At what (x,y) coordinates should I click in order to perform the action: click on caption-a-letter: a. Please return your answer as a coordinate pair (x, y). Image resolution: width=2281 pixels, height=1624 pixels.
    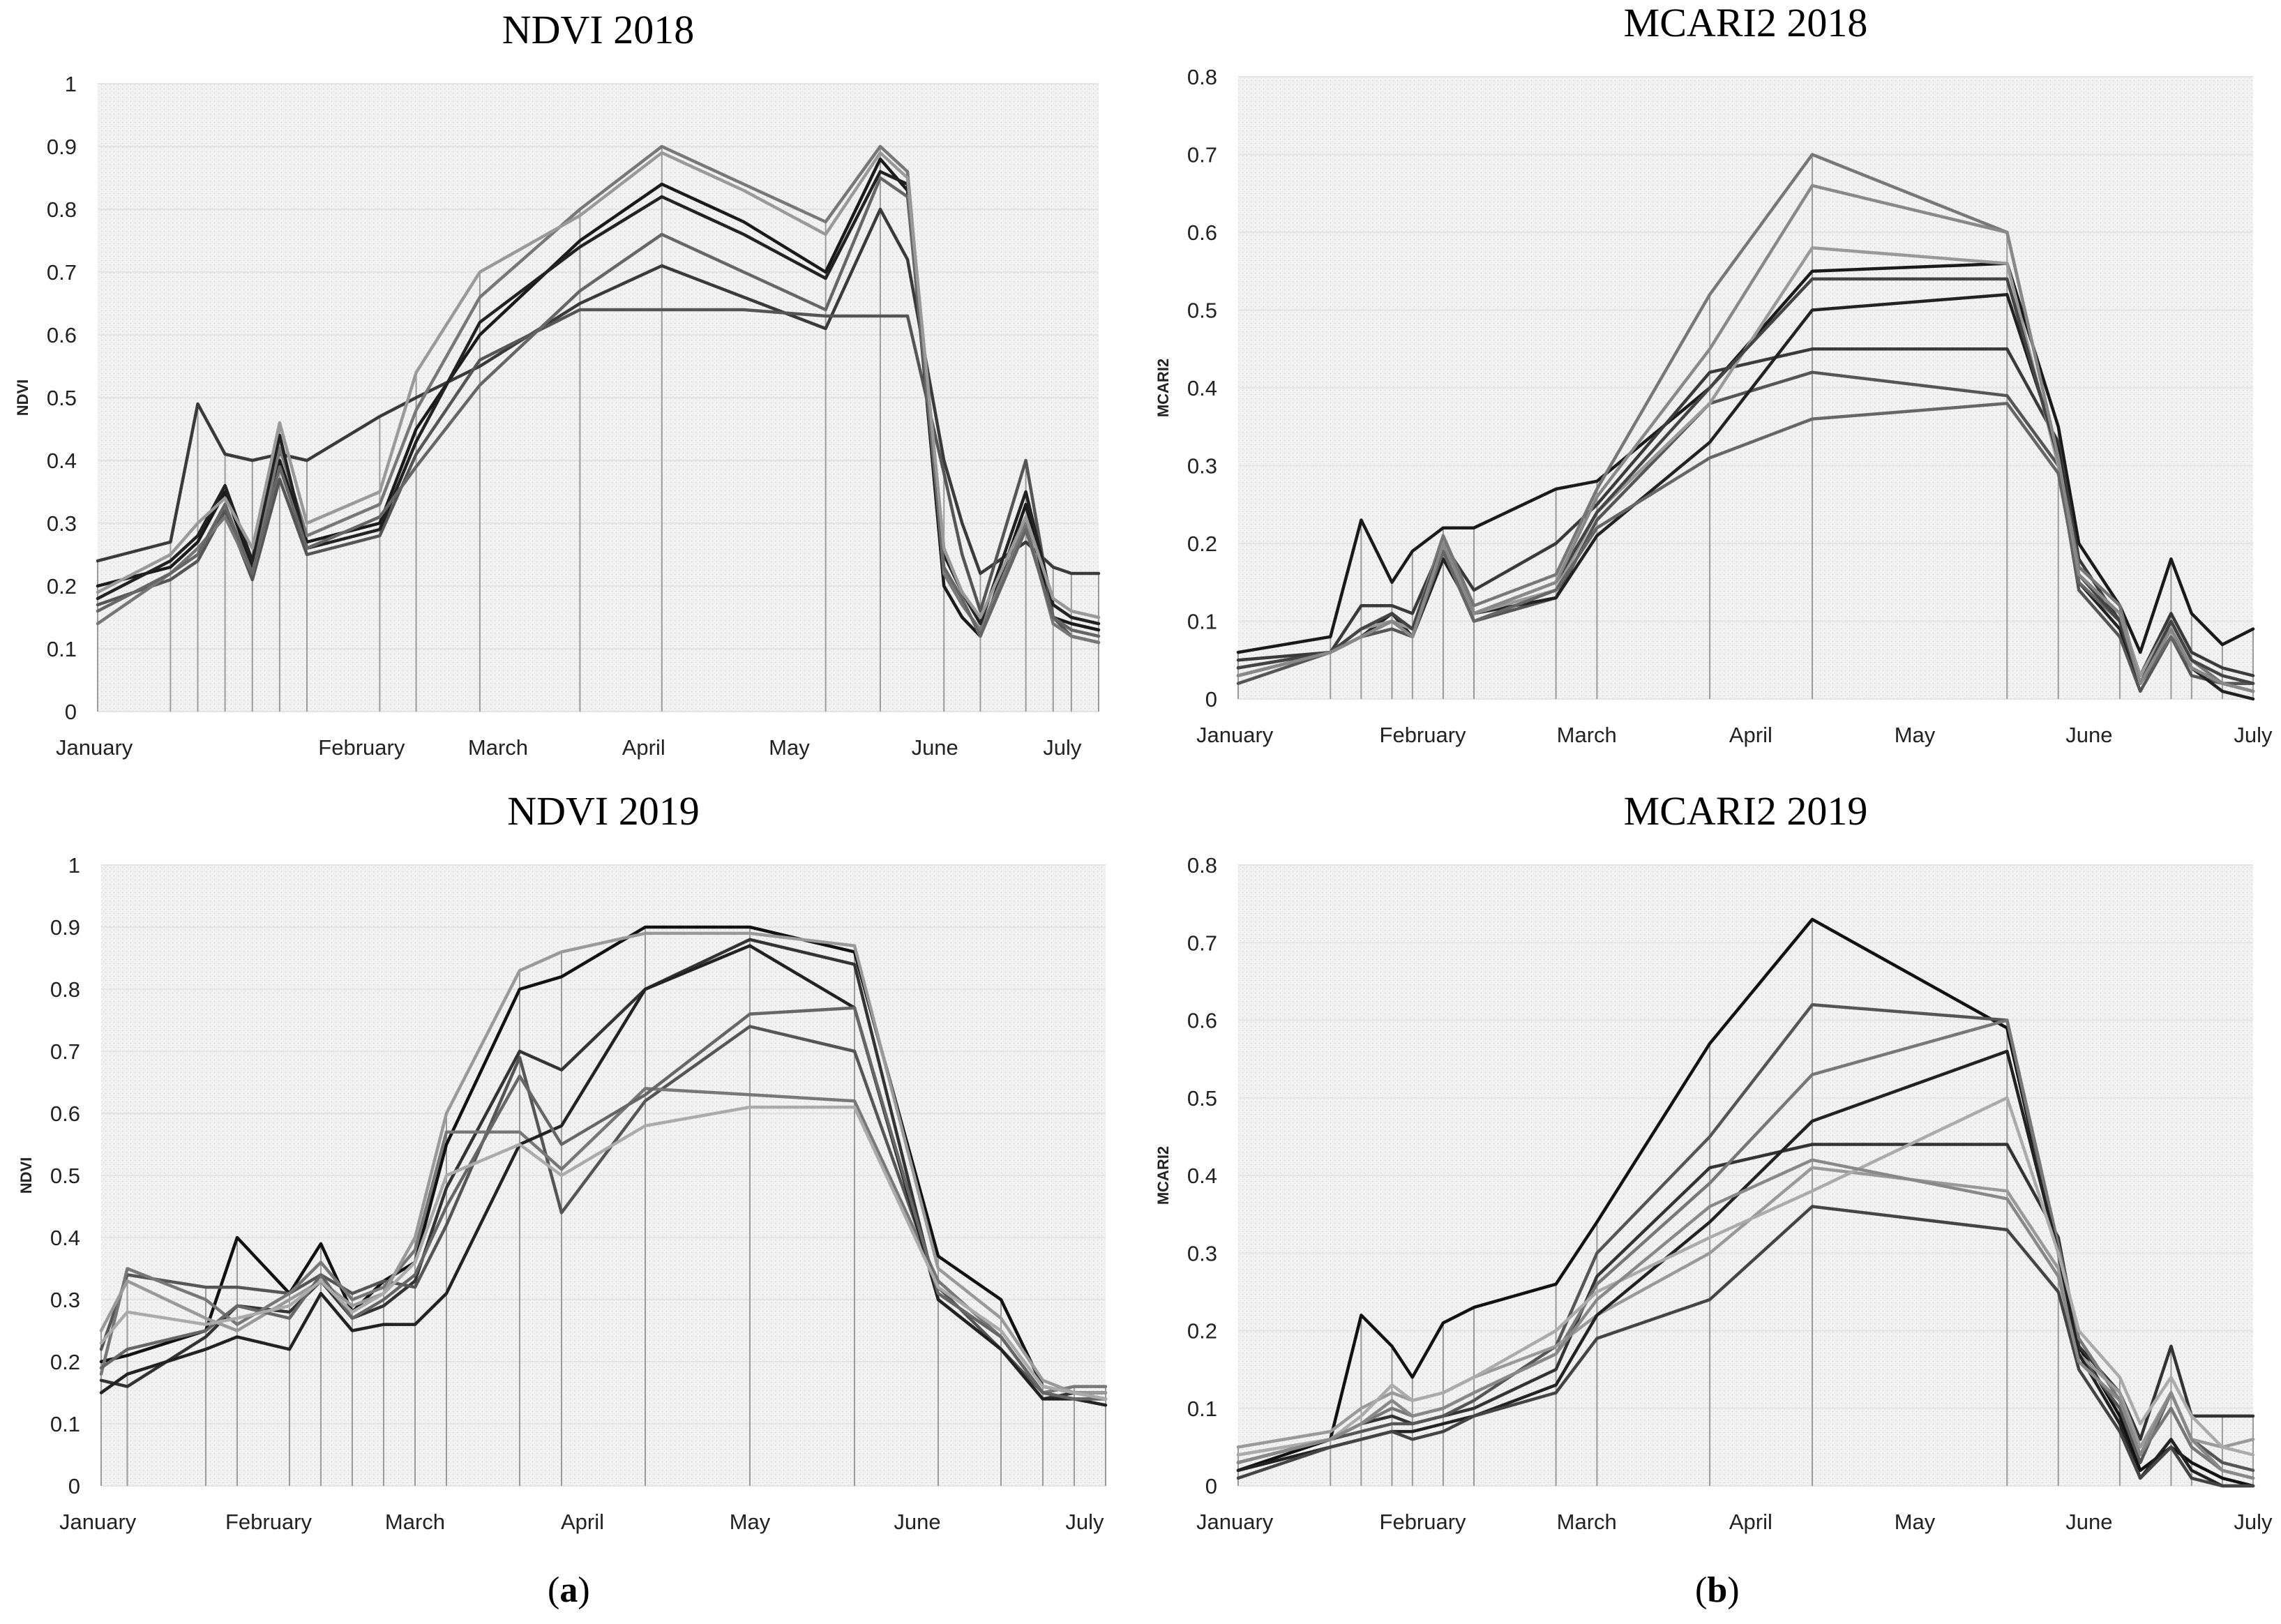
    Looking at the image, I should click on (569, 1590).